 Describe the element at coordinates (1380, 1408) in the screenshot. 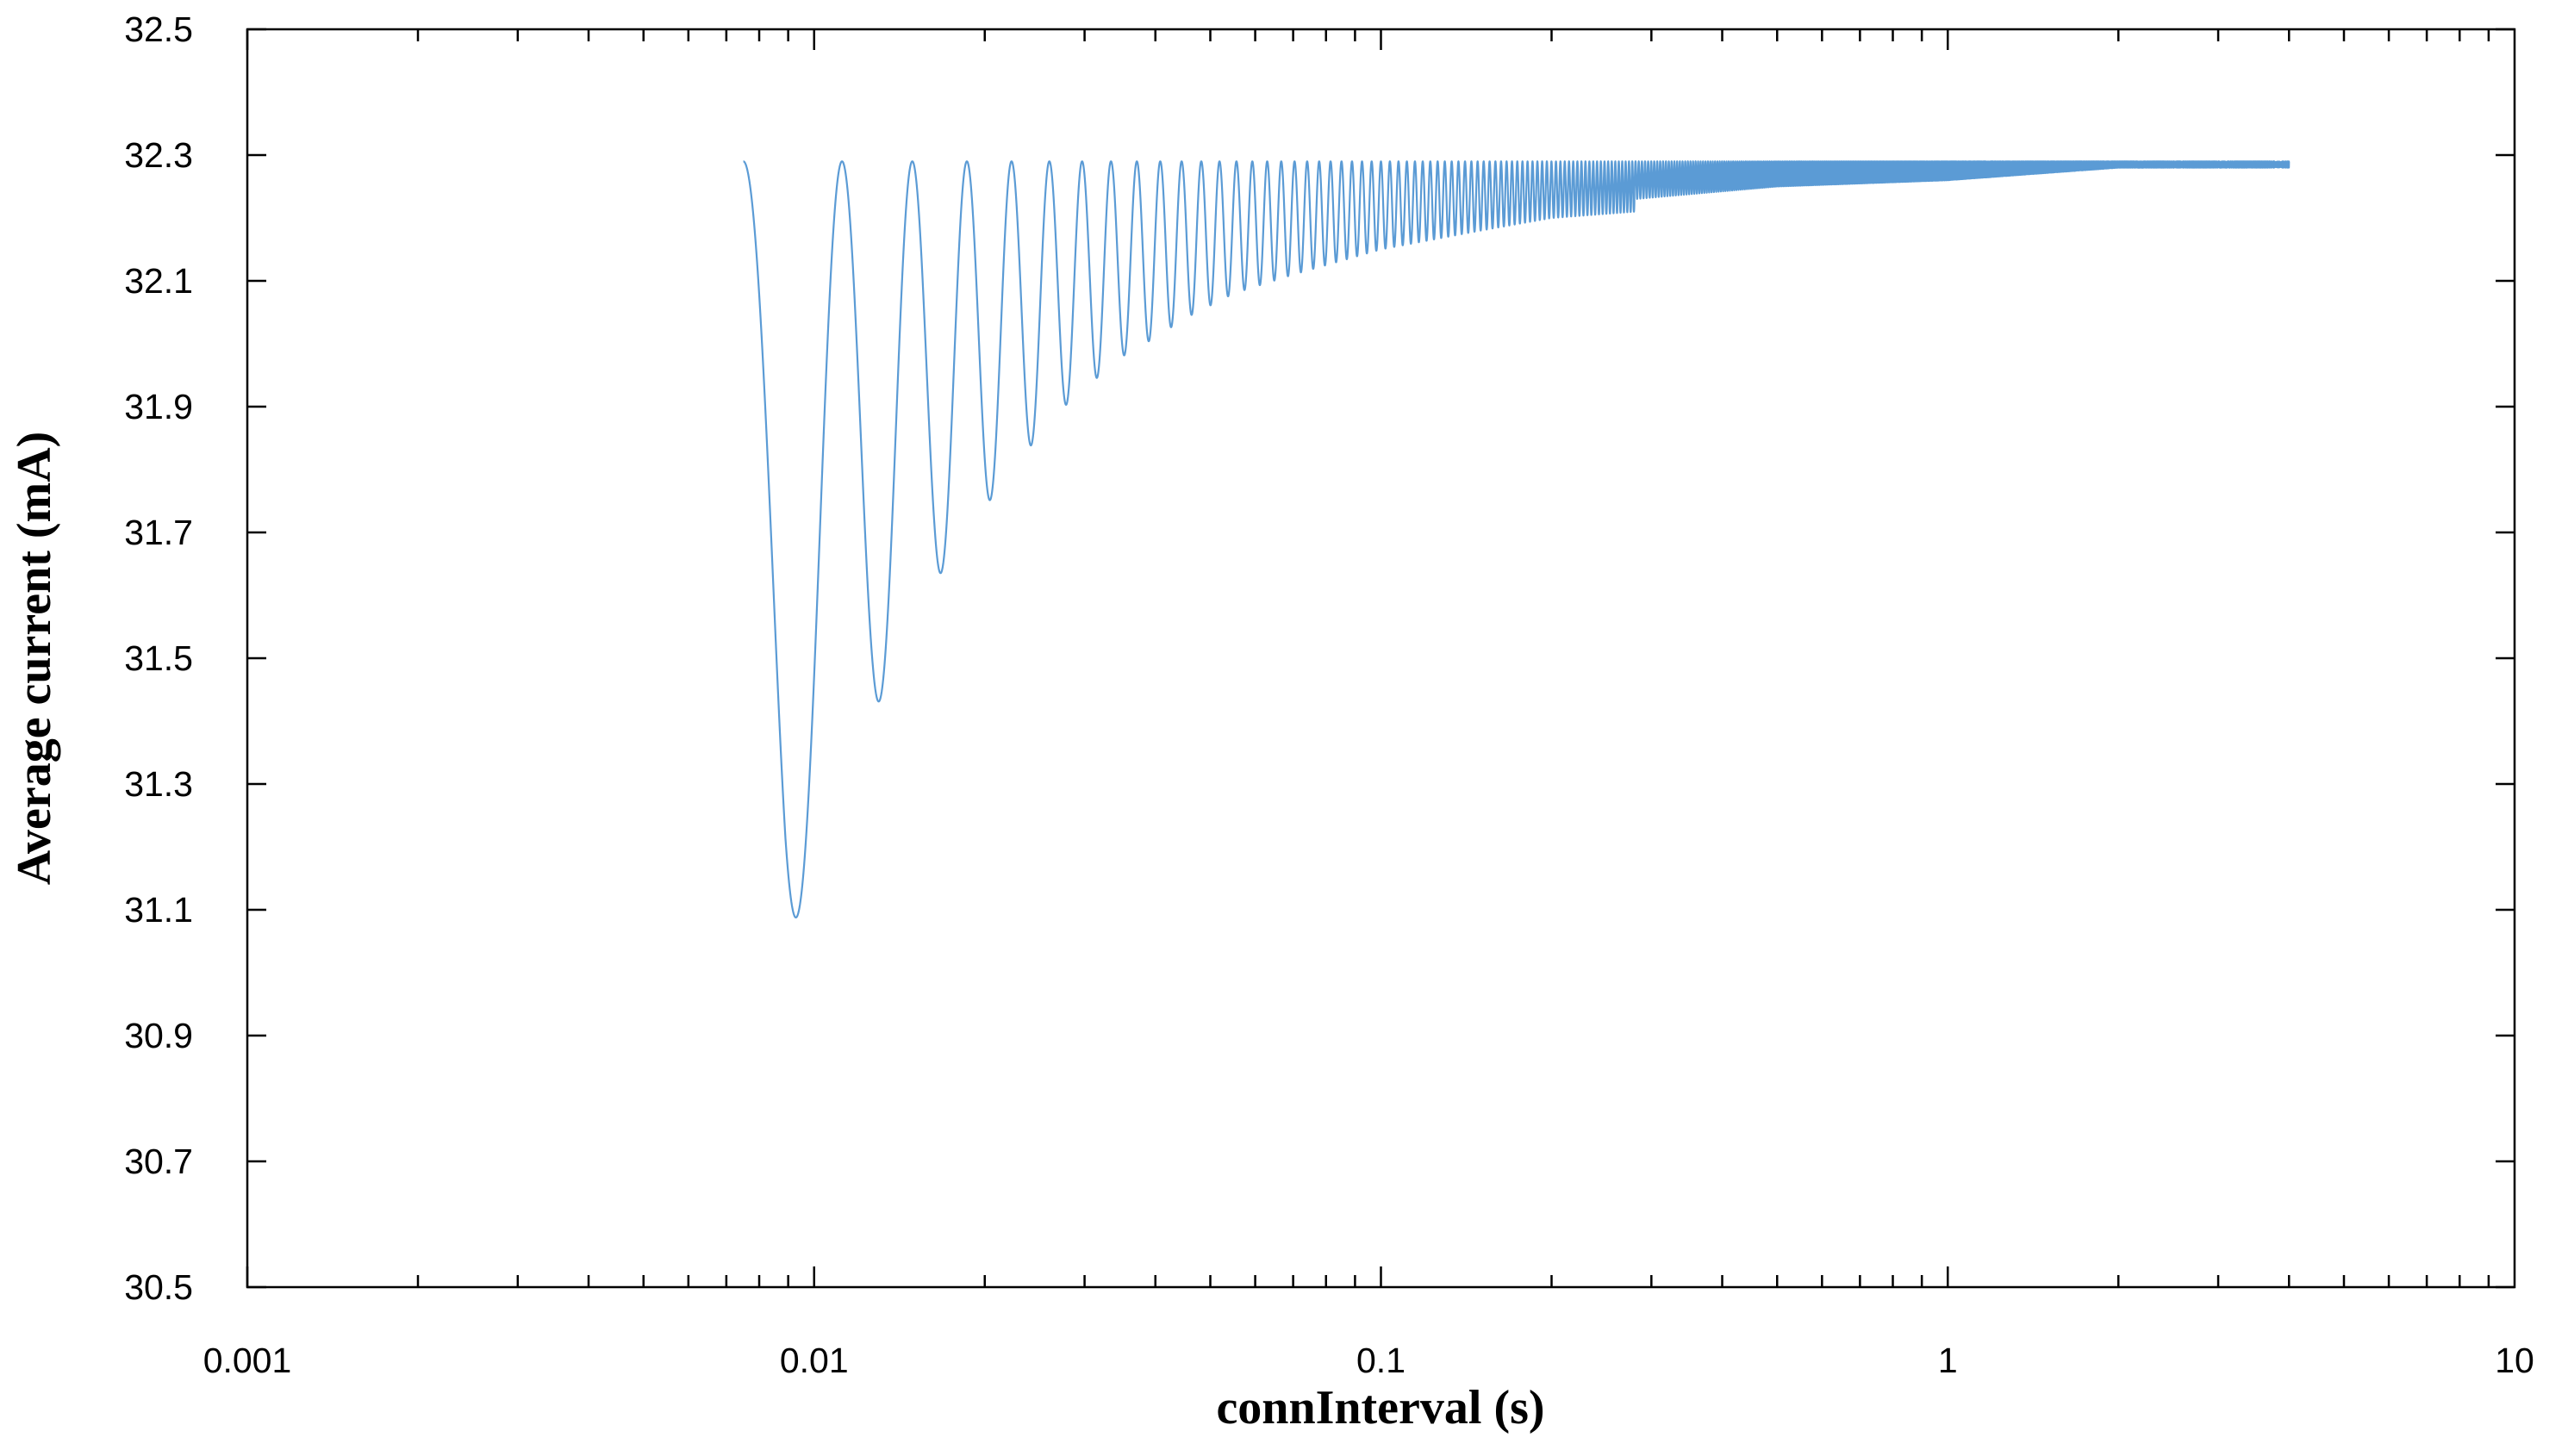

I see `x-axis-title: connInterval (s)` at that location.